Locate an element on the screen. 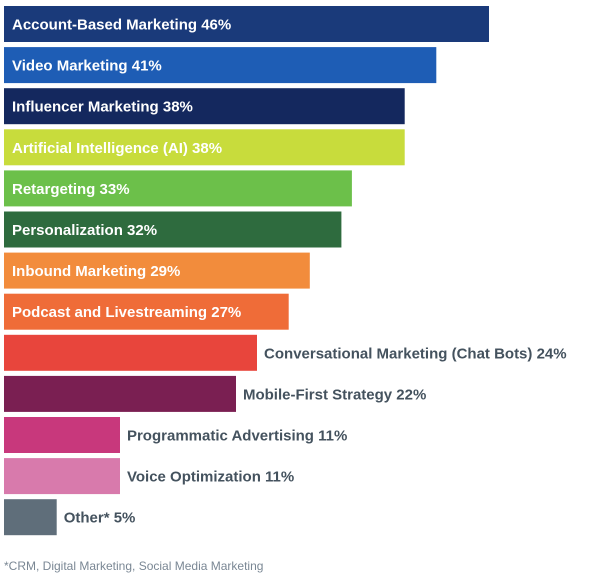  bar-label-9: Conversational Marketing (Chat Bots) 24% is located at coordinates (415, 353).